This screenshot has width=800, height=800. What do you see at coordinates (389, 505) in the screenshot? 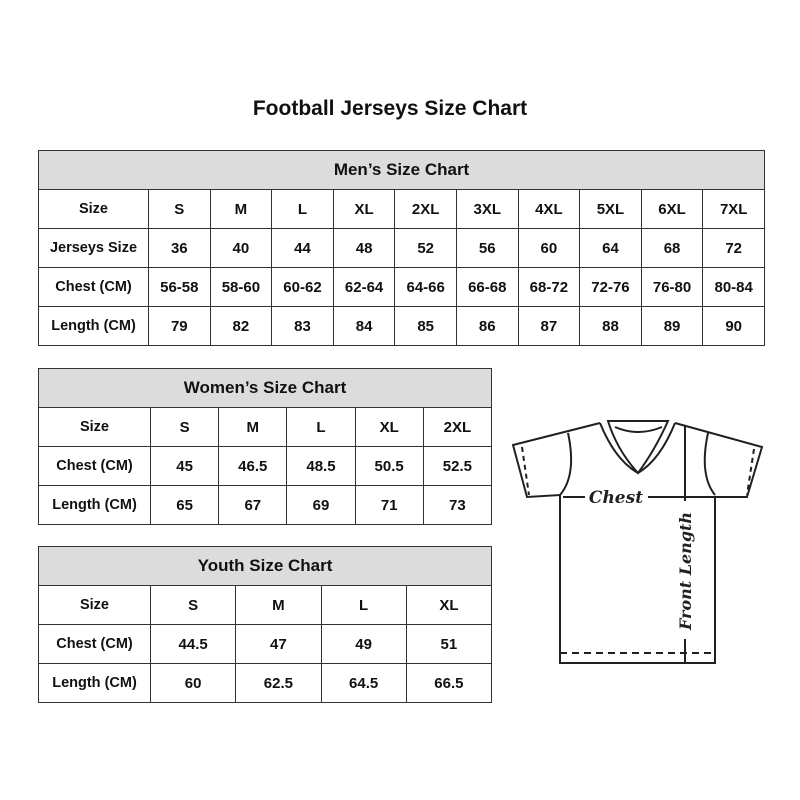
I see `table-cell: 71` at bounding box center [389, 505].